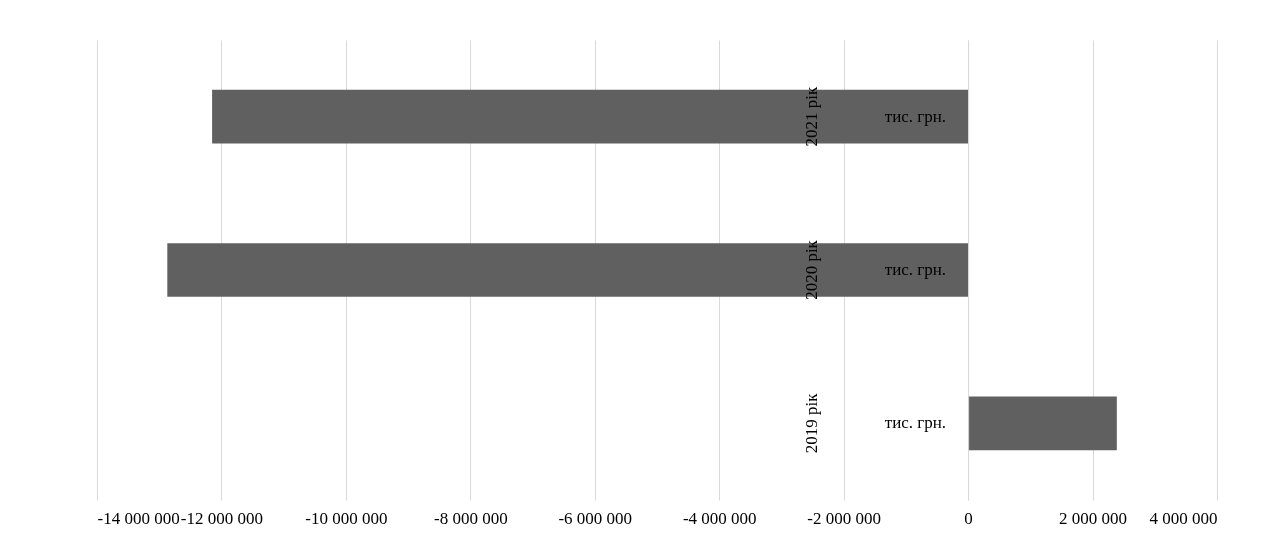 Image resolution: width=1282 pixels, height=550 pixels. Describe the element at coordinates (811, 269) in the screenshot. I see `y-tick-label: 2020 рік` at that location.